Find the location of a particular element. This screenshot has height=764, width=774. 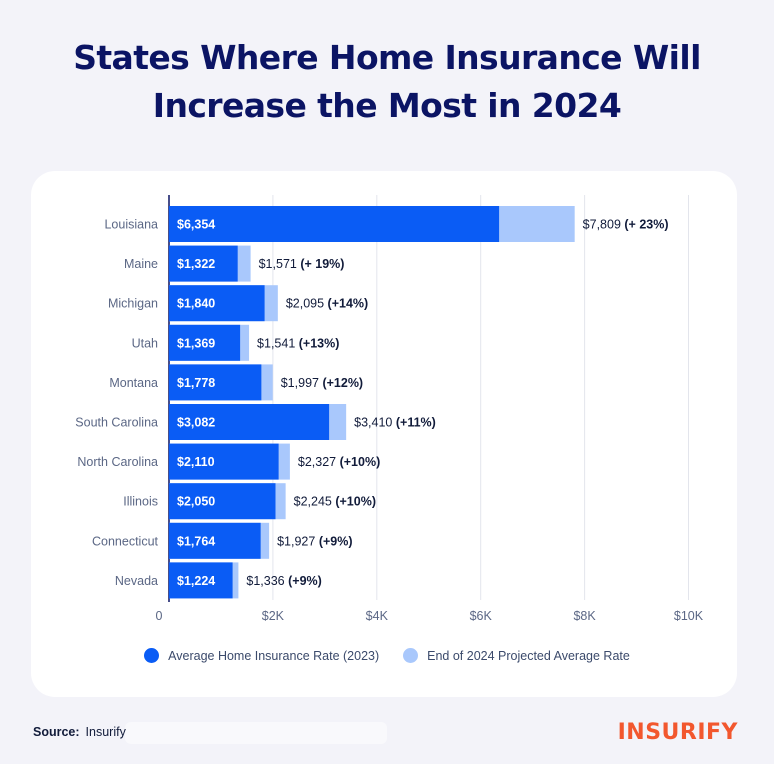

category-label: Nevada is located at coordinates (136, 581).